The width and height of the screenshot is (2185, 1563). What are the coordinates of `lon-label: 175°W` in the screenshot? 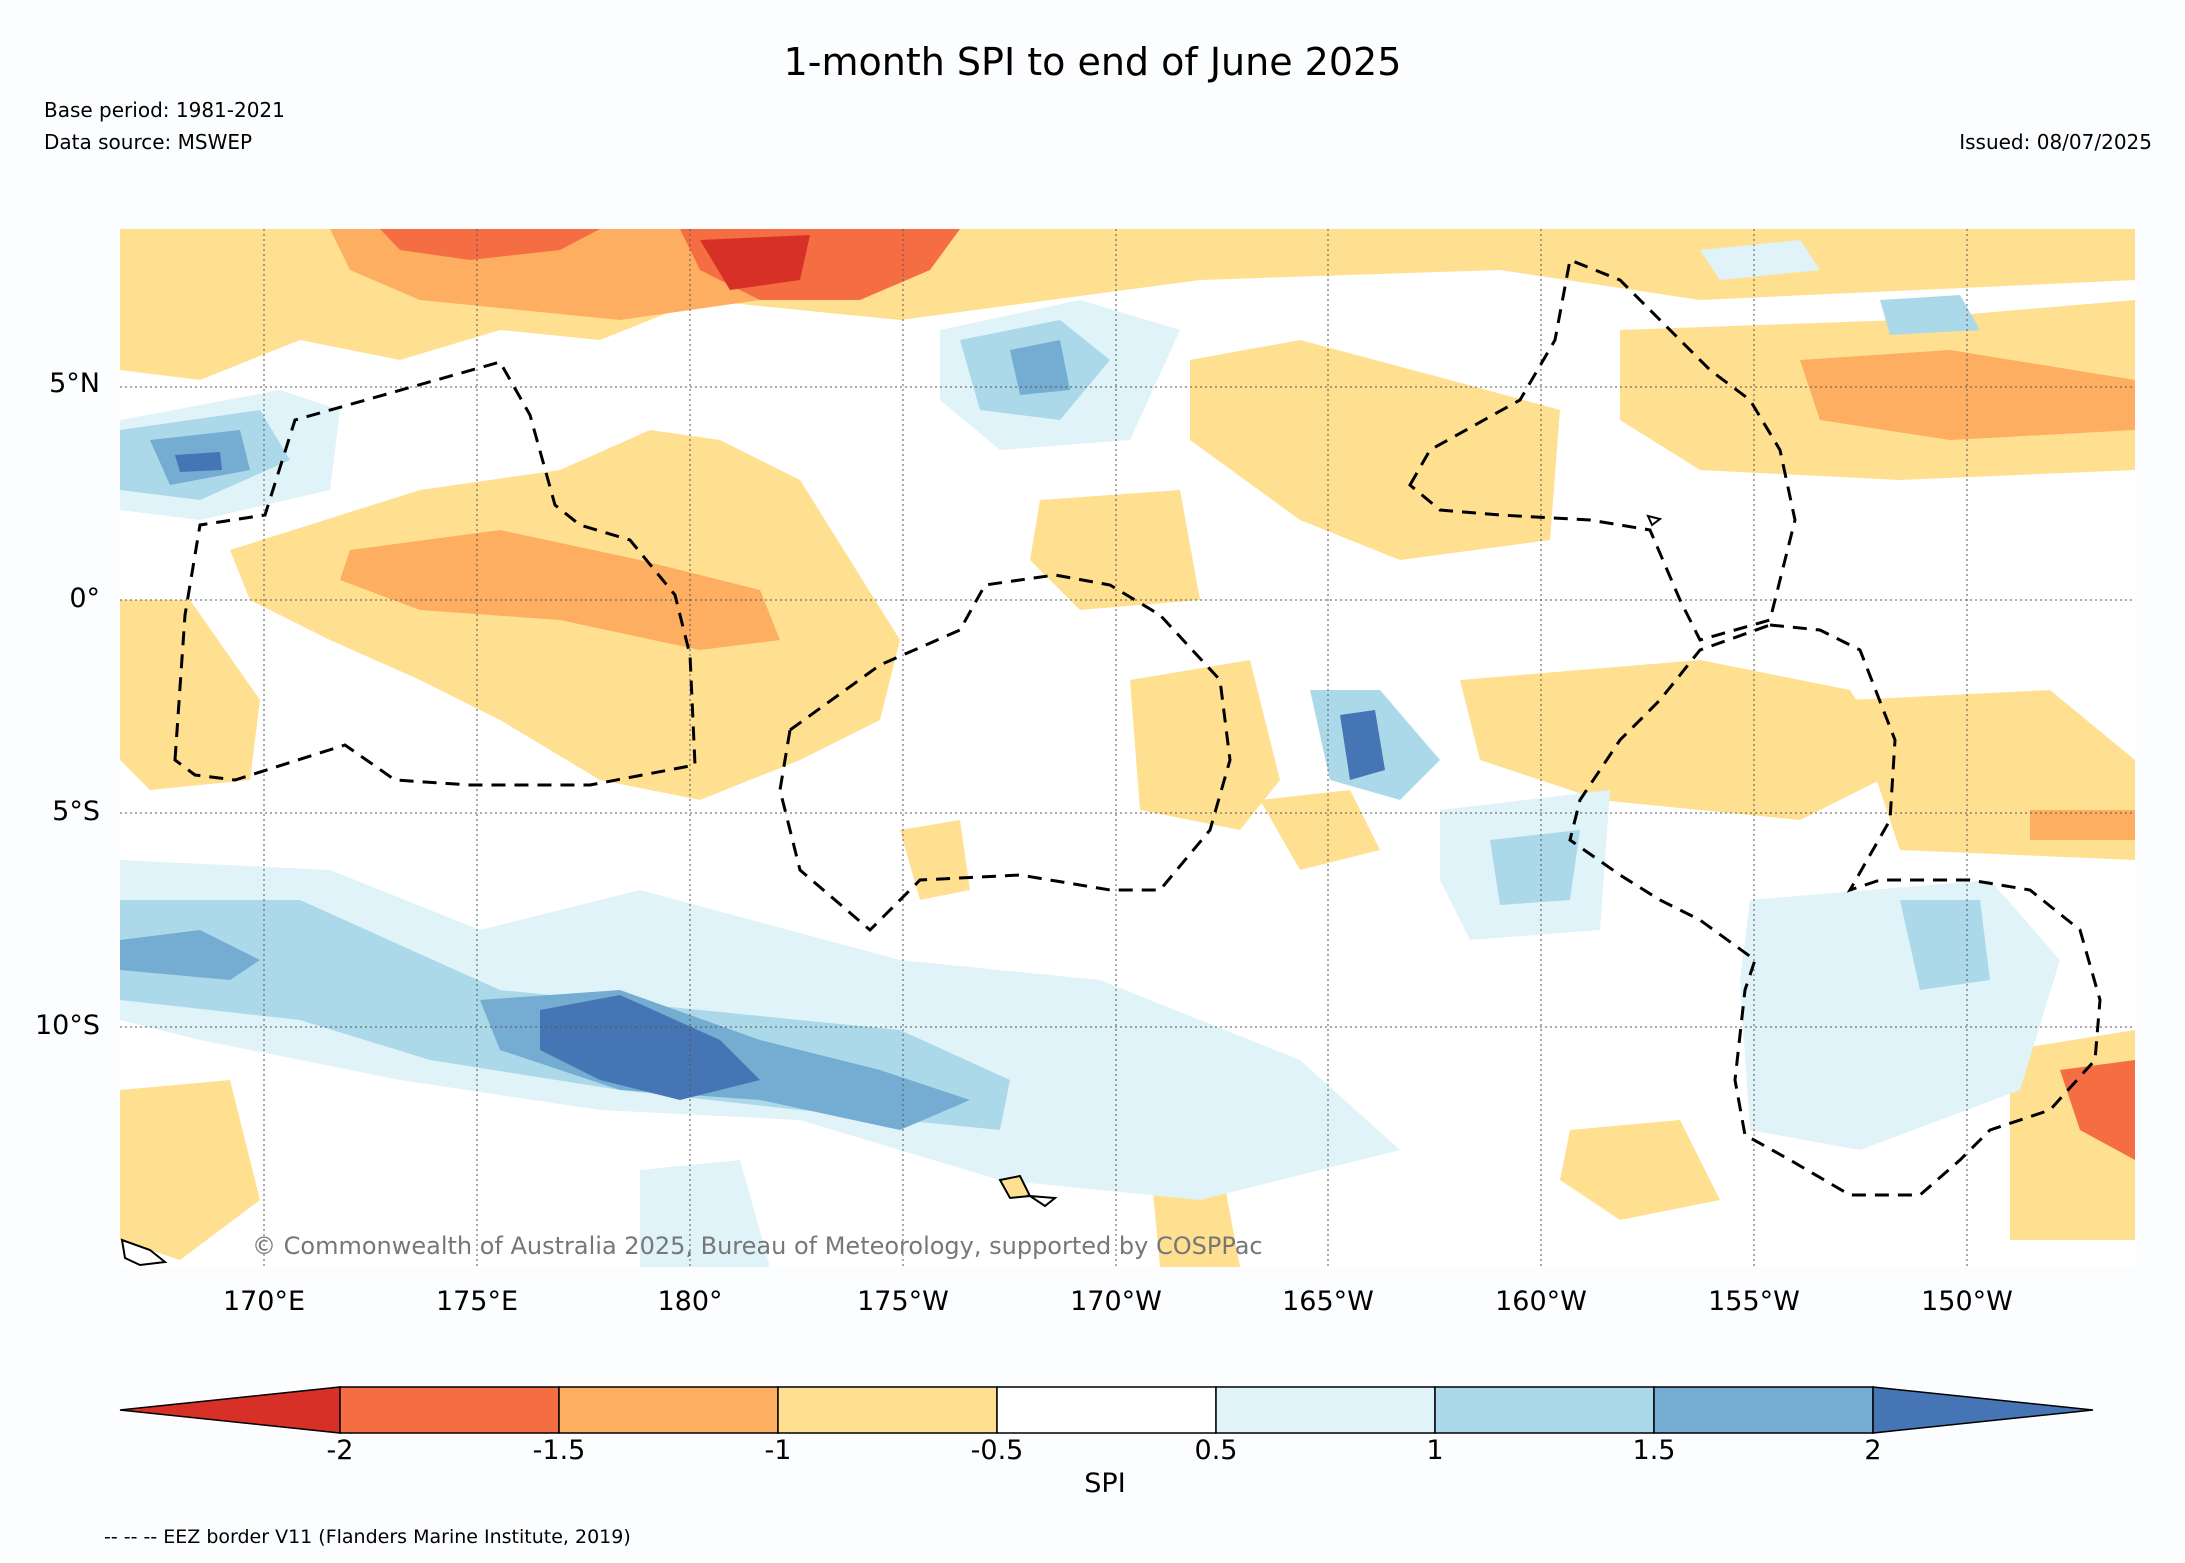 It's located at (903, 1301).